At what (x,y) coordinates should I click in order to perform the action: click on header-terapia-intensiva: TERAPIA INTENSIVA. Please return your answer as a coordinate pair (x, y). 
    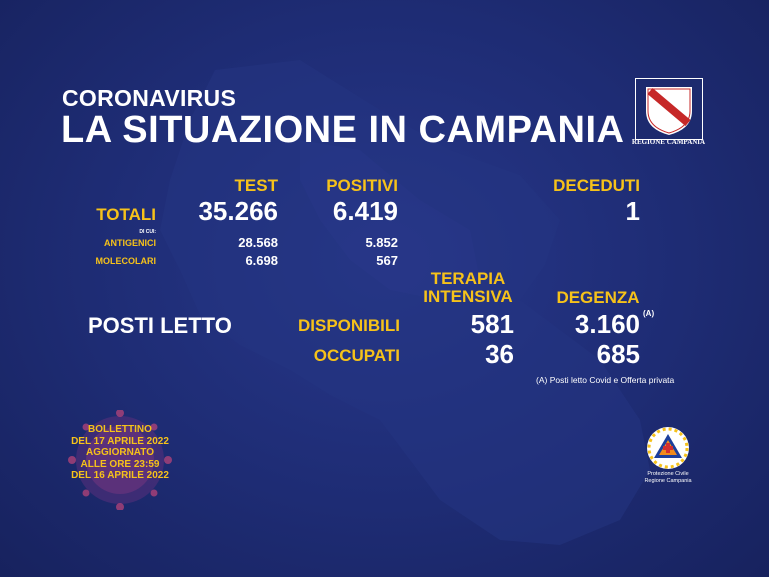
    Looking at the image, I should click on (468, 288).